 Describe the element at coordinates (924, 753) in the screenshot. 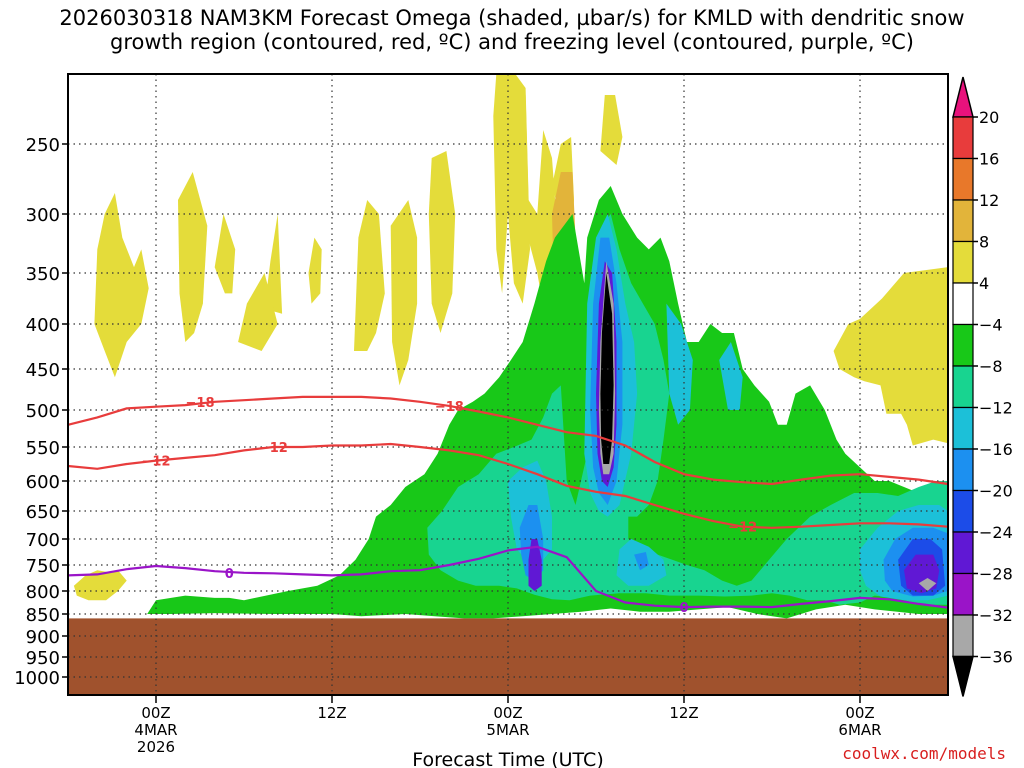

I see `credit-text: coolwx.com/models` at that location.